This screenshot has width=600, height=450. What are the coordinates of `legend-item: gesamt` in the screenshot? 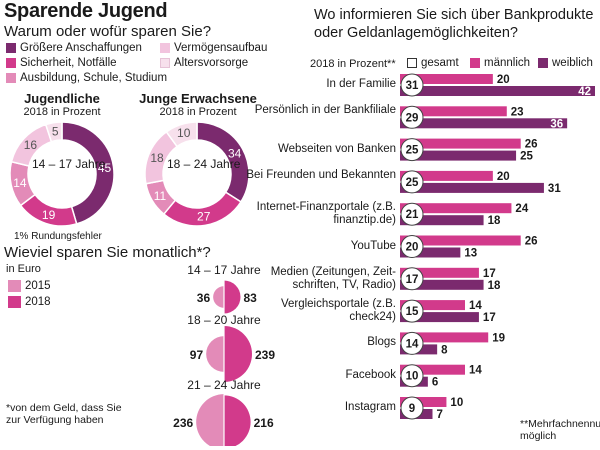 It's located at (433, 63).